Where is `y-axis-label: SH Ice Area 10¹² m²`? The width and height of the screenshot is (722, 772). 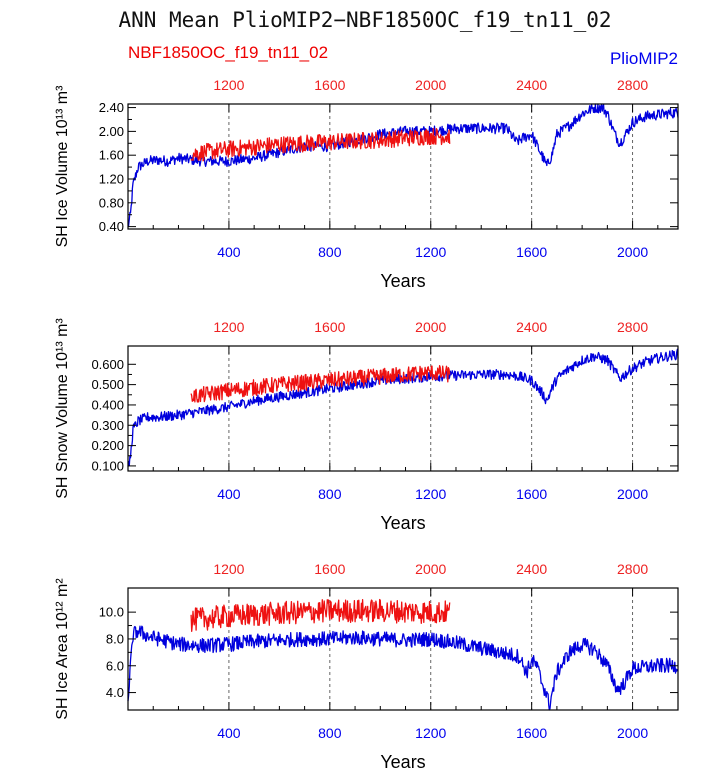 y-axis-label: SH Ice Area 10¹² m² is located at coordinates (62, 649).